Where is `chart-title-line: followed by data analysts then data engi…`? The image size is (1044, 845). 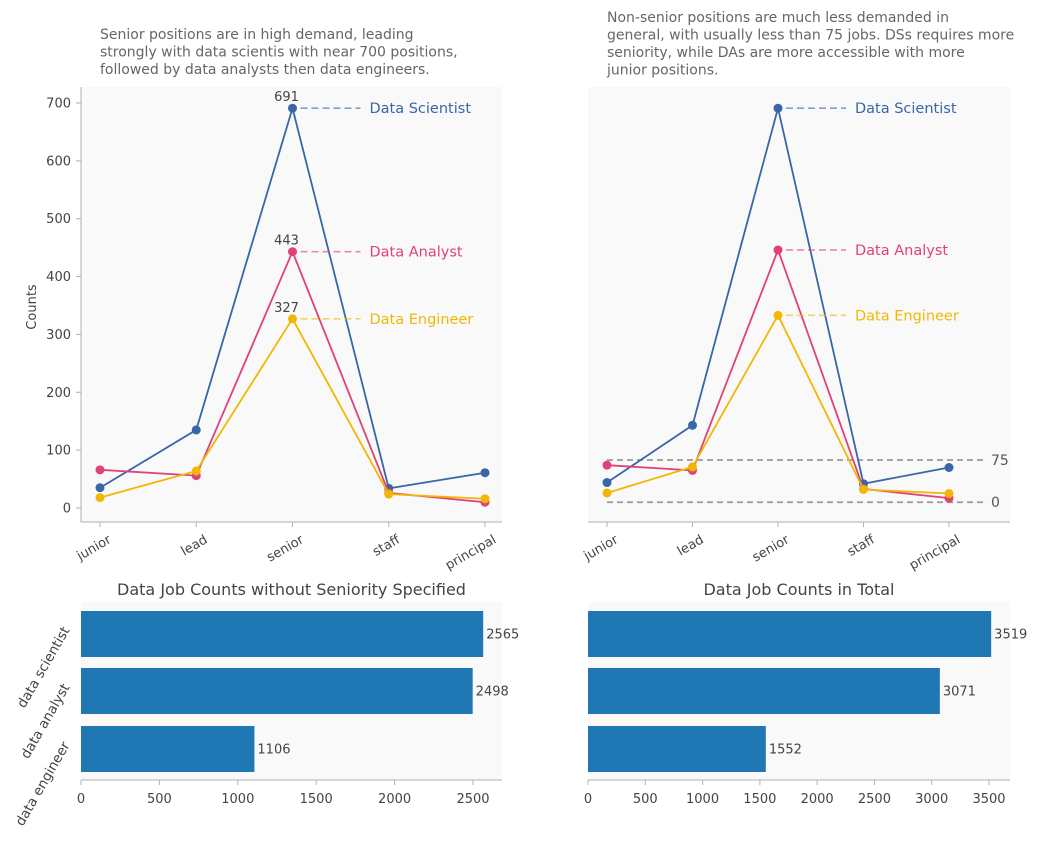 chart-title-line: followed by data analysts then data engi… is located at coordinates (265, 70).